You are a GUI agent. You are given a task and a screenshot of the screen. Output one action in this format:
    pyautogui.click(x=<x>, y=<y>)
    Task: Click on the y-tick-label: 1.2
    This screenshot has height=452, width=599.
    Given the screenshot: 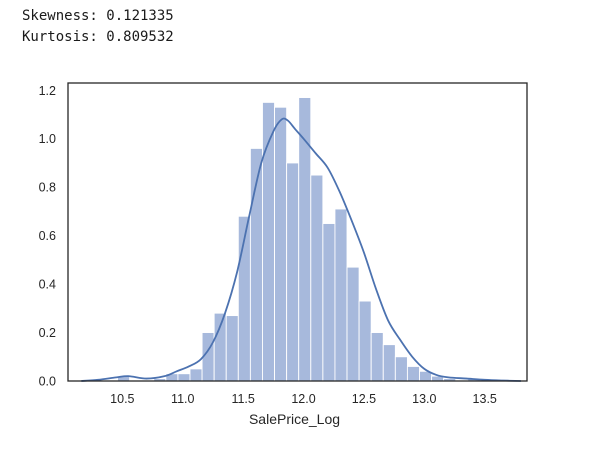 What is the action you would take?
    pyautogui.click(x=47, y=91)
    